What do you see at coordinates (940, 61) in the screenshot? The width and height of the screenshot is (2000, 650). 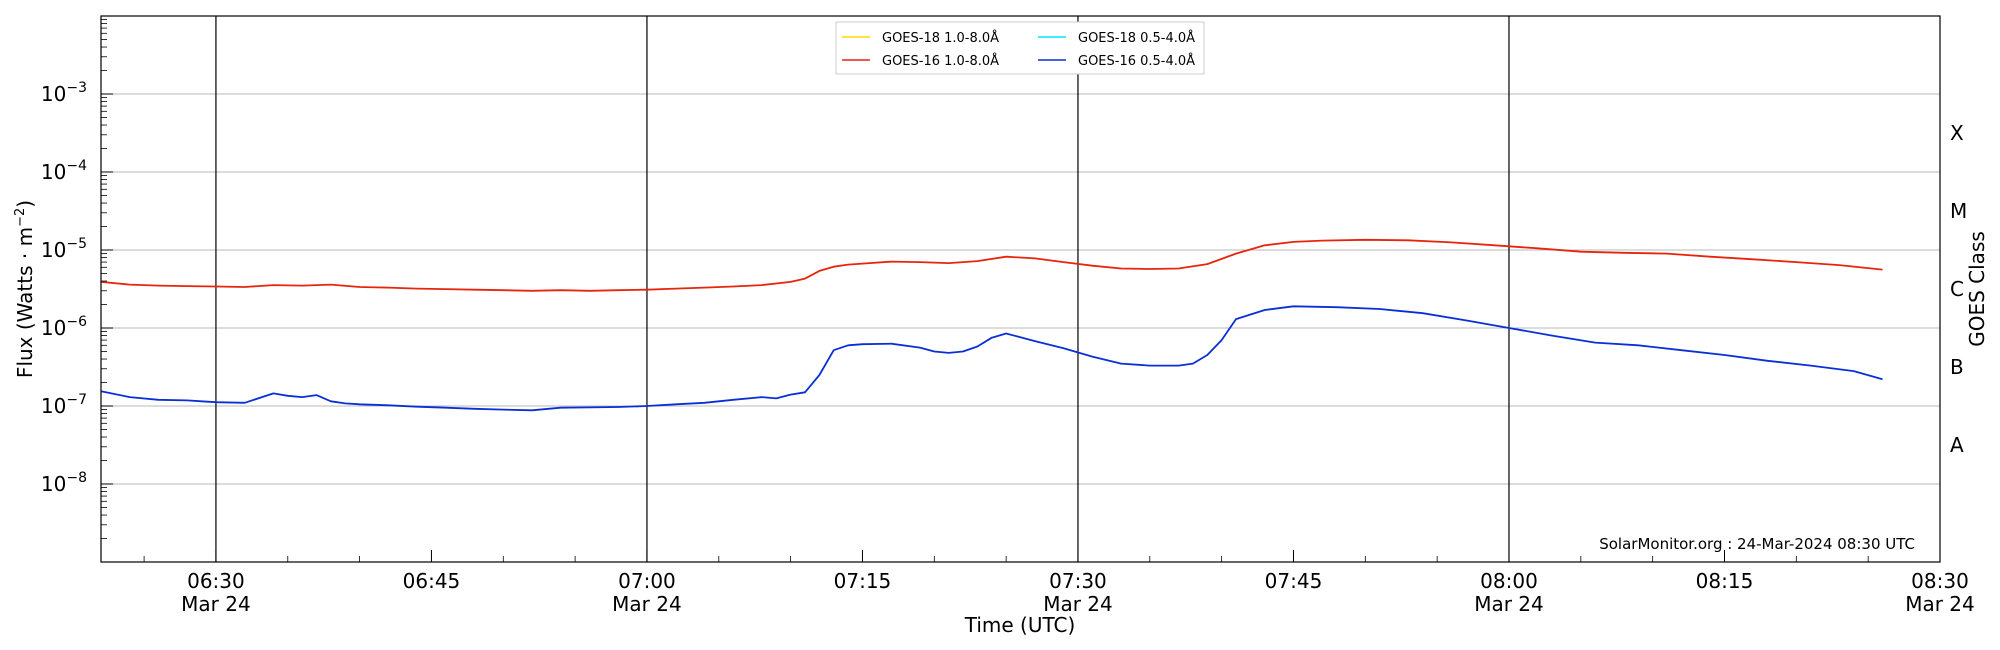 I see `legend-label-goes-16-1-0-8-0: GOES-16 1.0-8.0Å` at bounding box center [940, 61].